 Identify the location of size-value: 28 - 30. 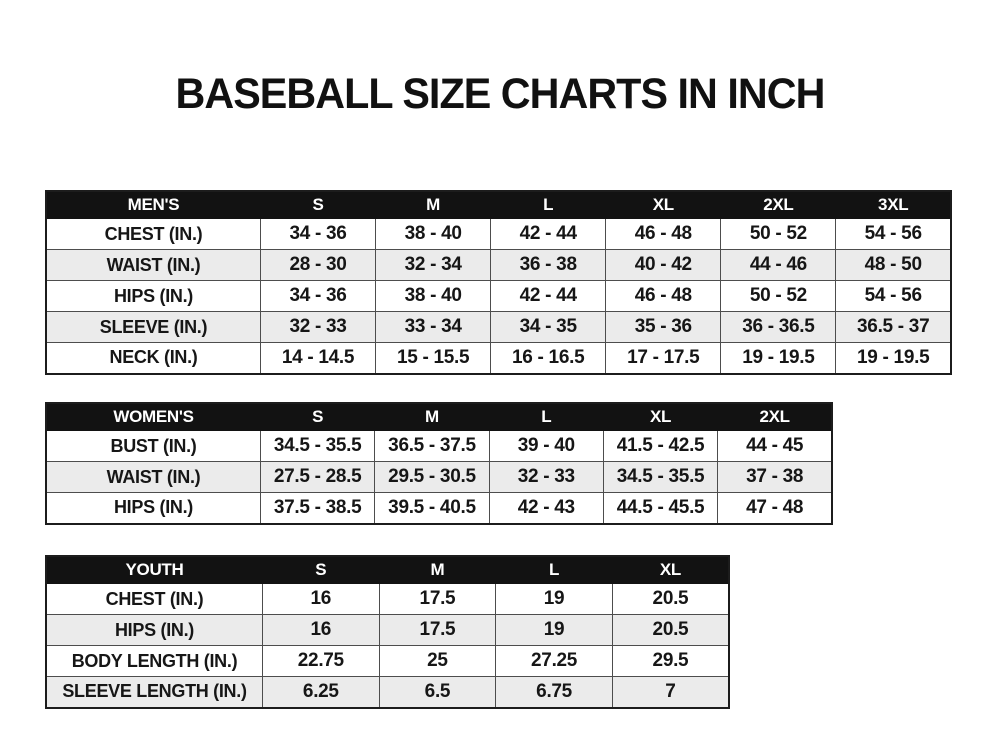
(318, 265).